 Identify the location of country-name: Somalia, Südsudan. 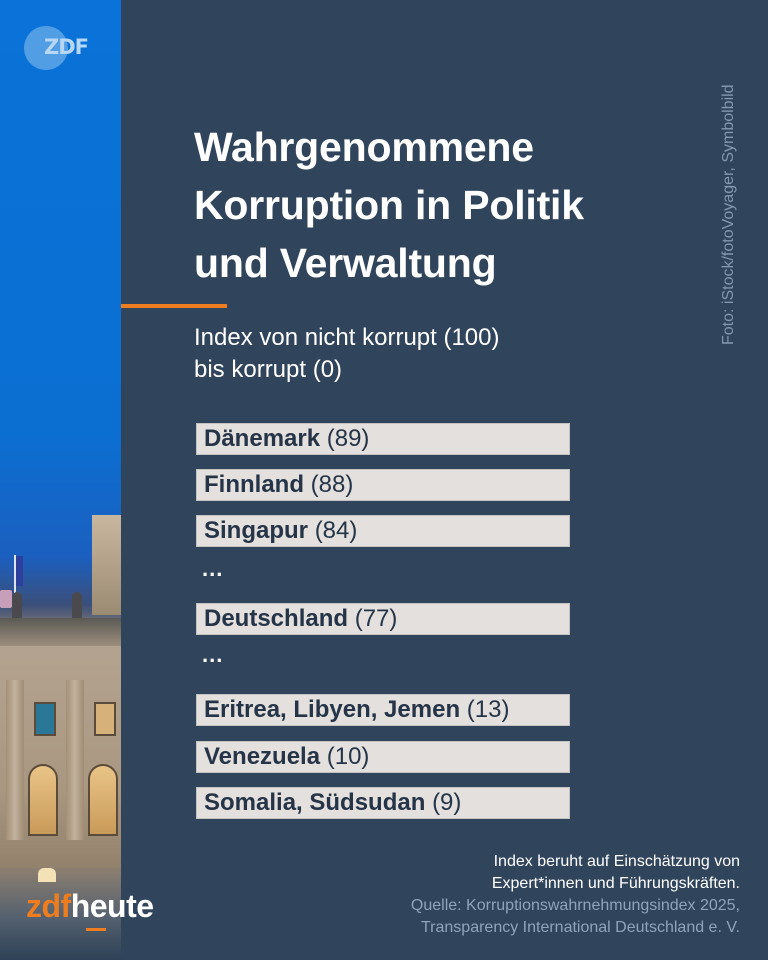
(315, 802).